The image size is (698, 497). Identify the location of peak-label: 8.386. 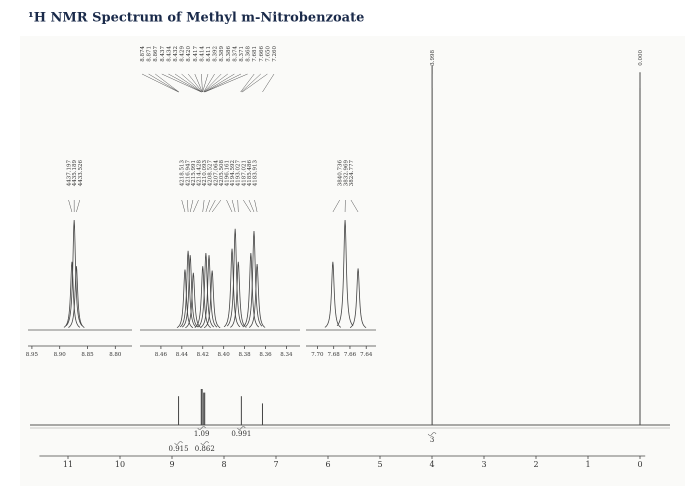
(229, 54).